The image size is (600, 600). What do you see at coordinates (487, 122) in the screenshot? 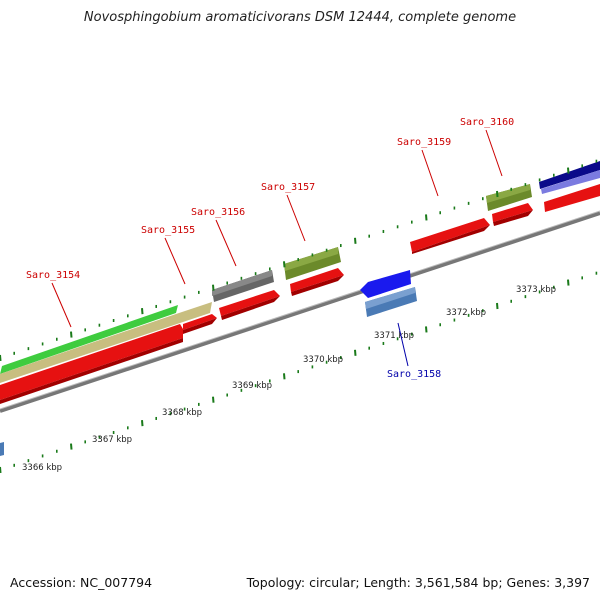
I see `gene-label: Saro_3160` at bounding box center [487, 122].